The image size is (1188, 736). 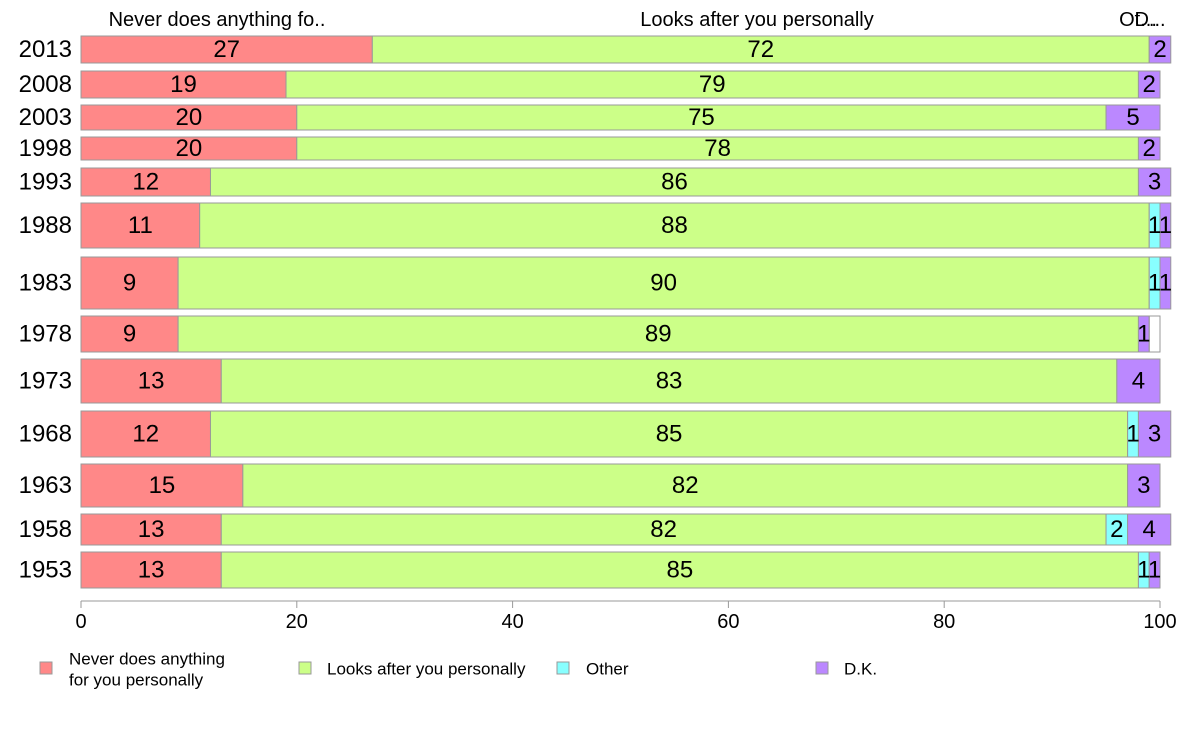 I want to click on year-label-2008: 2008, so click(x=45, y=84).